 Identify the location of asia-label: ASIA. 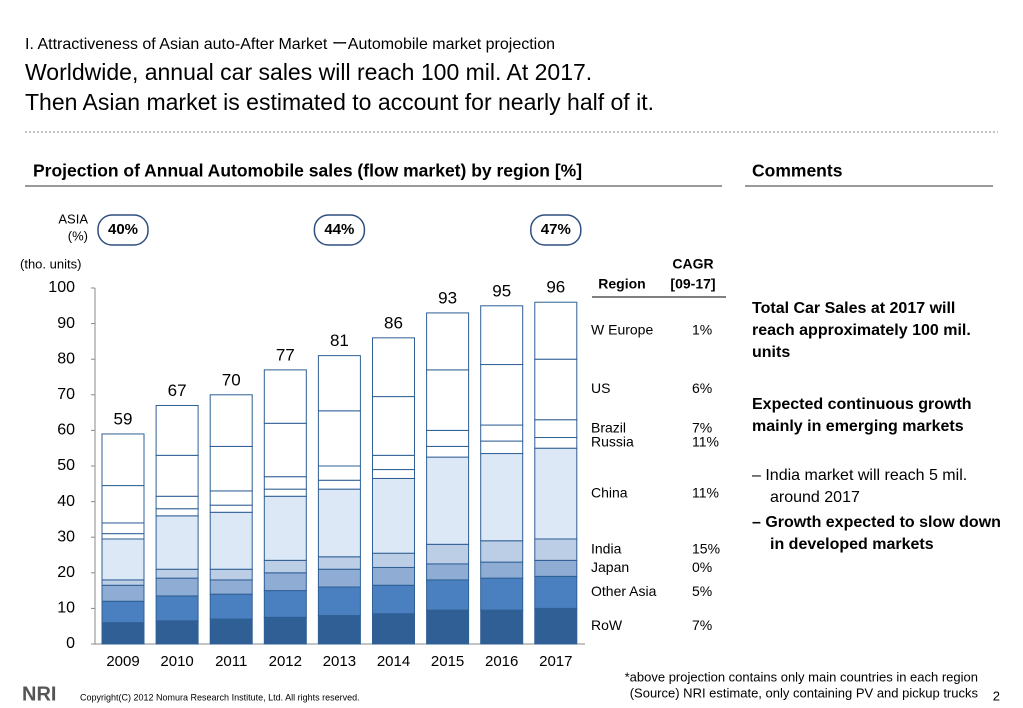
(73, 218).